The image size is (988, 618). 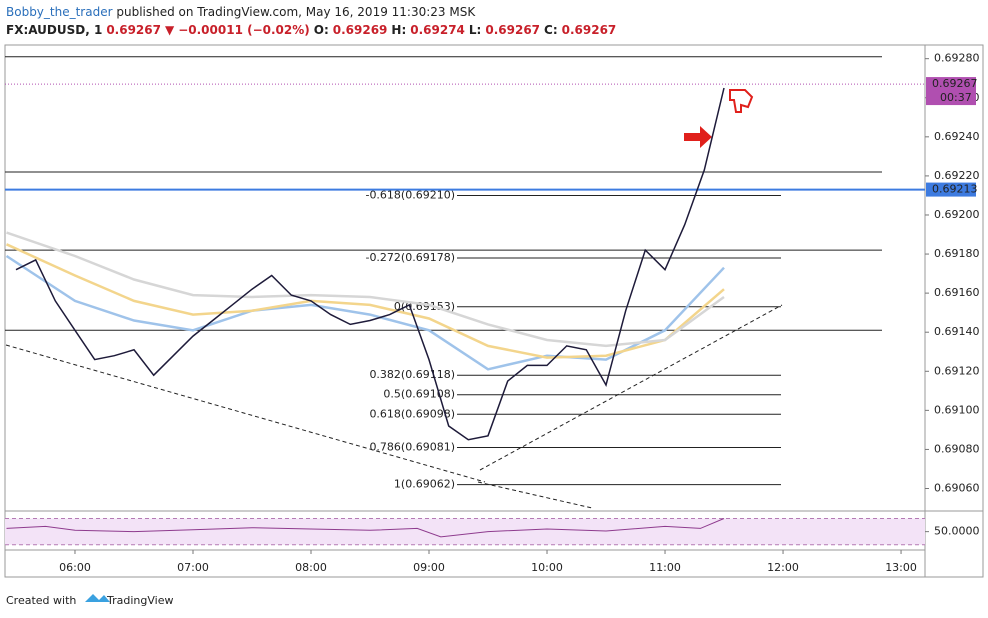 I want to click on price-tag-label: 0.69267, so click(x=955, y=83).